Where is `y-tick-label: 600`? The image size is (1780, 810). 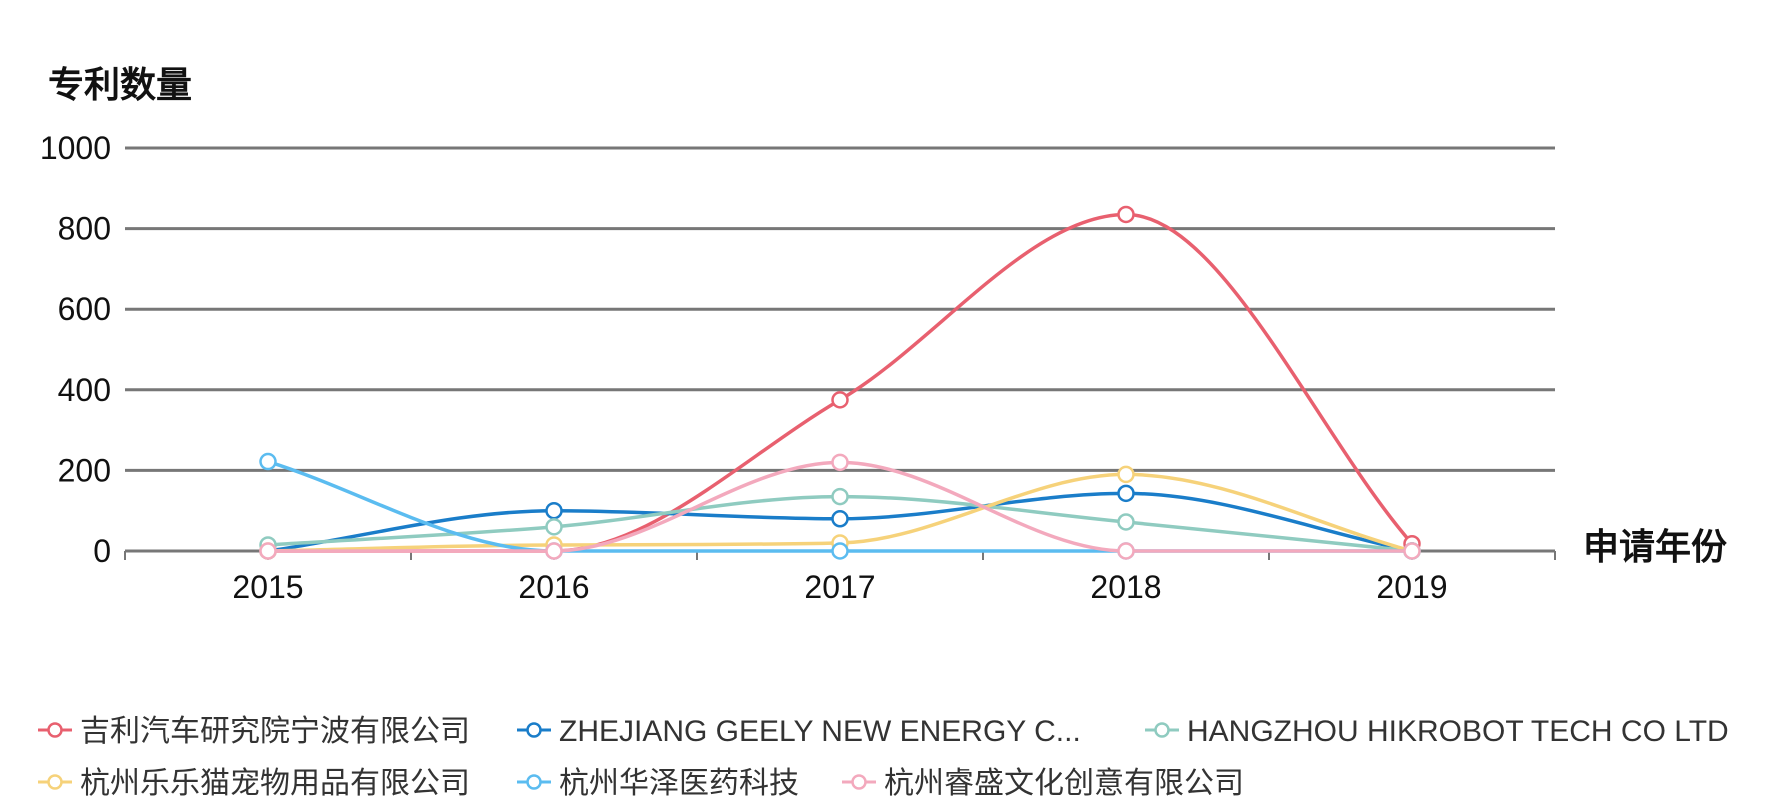
y-tick-label: 600 is located at coordinates (84, 309).